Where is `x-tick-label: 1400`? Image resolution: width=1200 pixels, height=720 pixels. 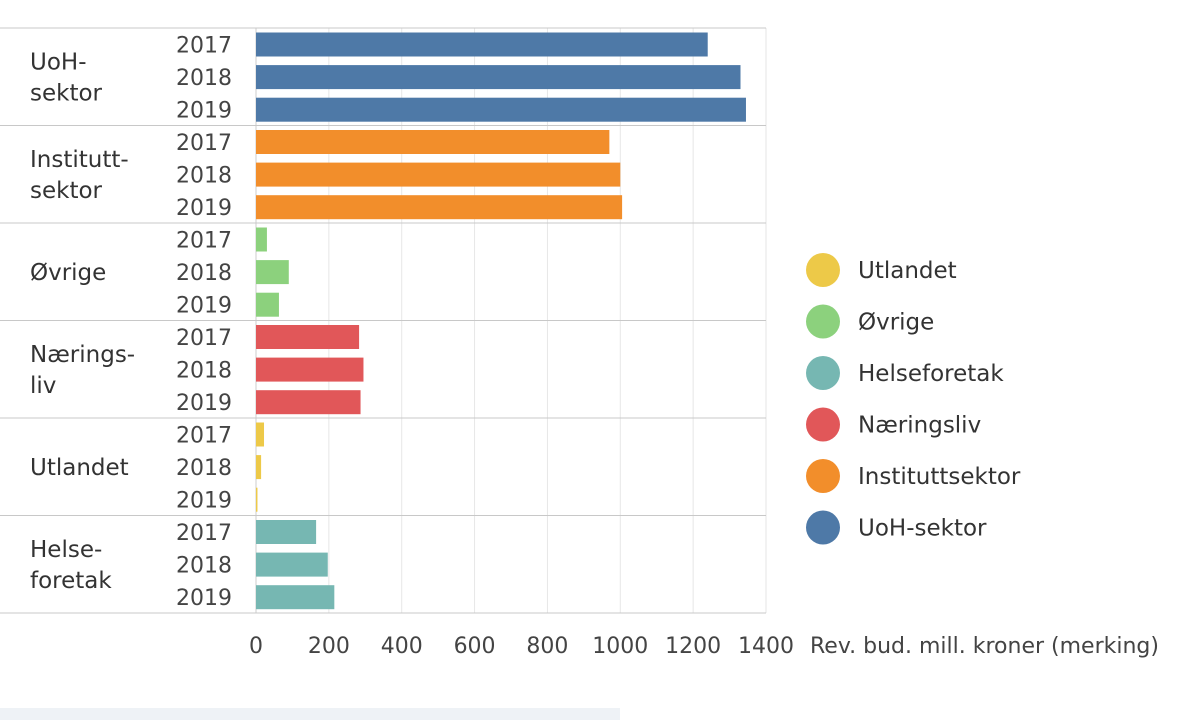
x-tick-label: 1400 is located at coordinates (766, 646).